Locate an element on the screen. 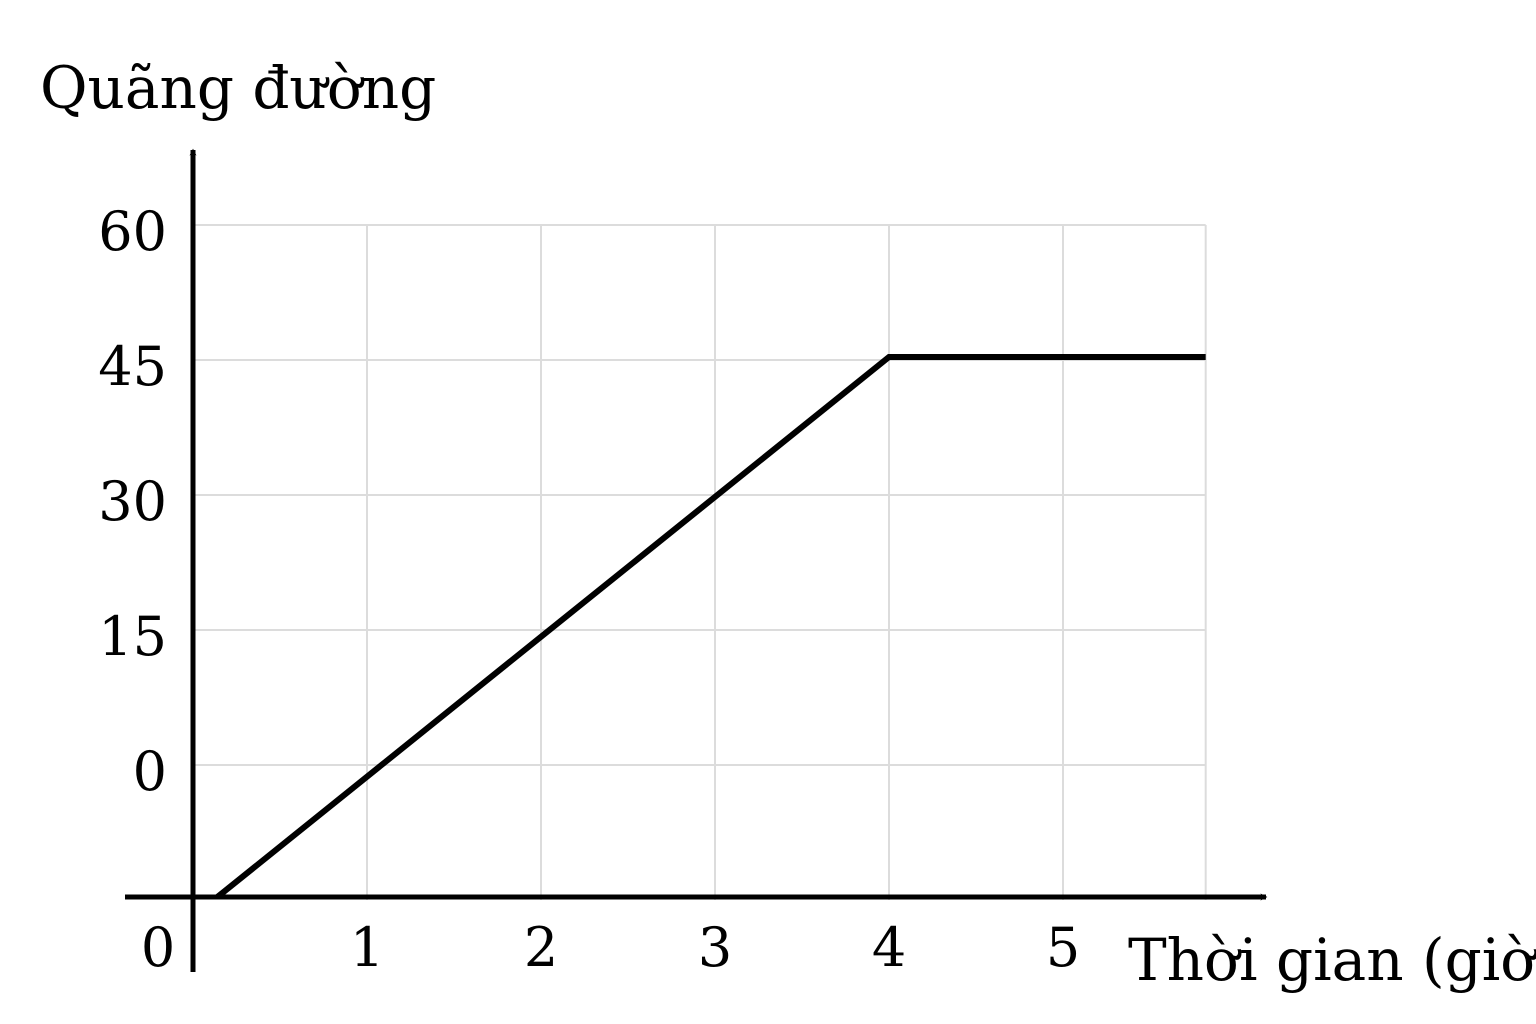  x-tick-label: 2 is located at coordinates (541, 947).